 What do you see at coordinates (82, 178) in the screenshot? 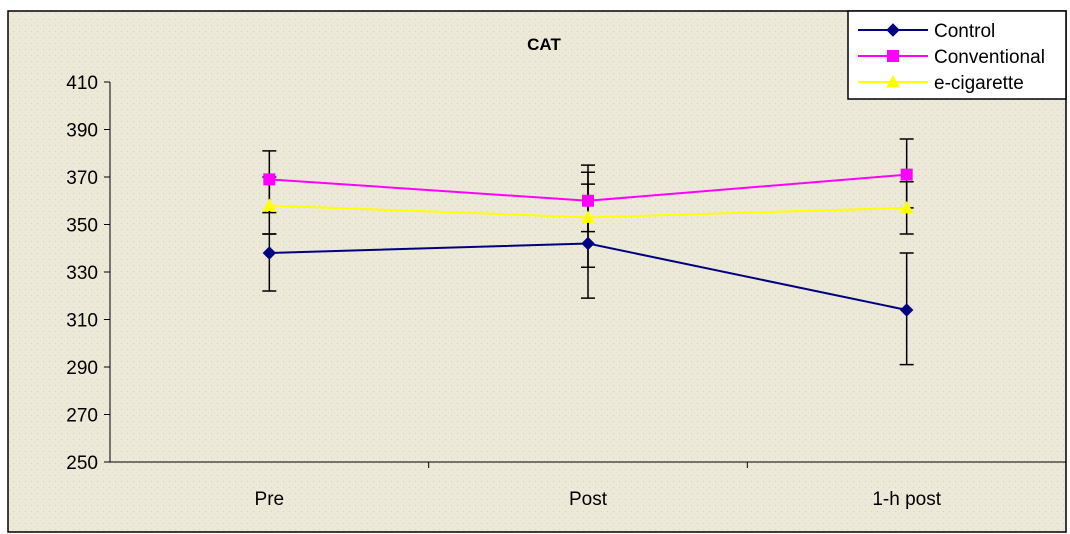
I see `y-tick-label: 370` at bounding box center [82, 178].